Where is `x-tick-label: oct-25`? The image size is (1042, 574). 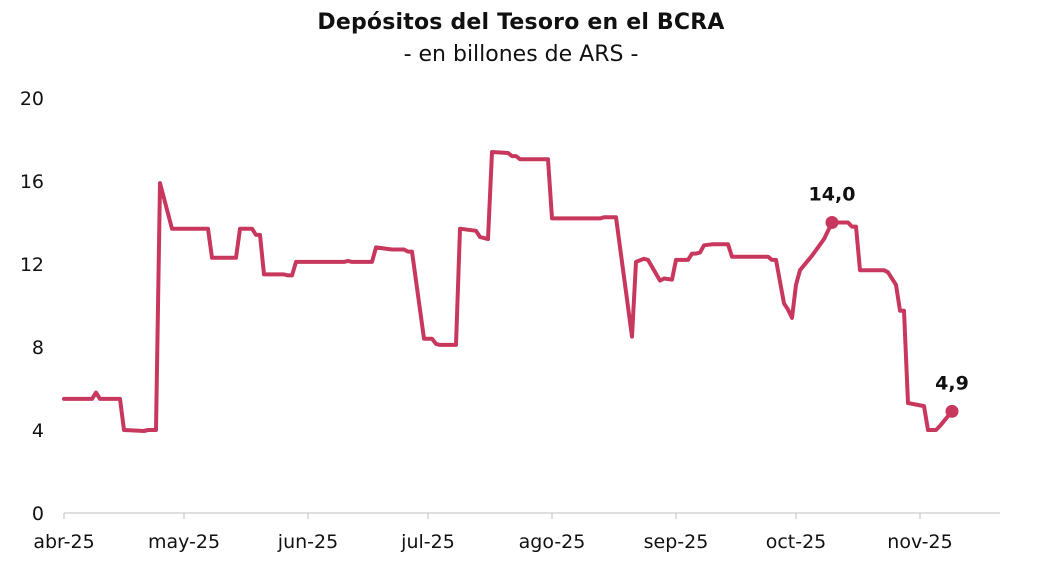
x-tick-label: oct-25 is located at coordinates (796, 542).